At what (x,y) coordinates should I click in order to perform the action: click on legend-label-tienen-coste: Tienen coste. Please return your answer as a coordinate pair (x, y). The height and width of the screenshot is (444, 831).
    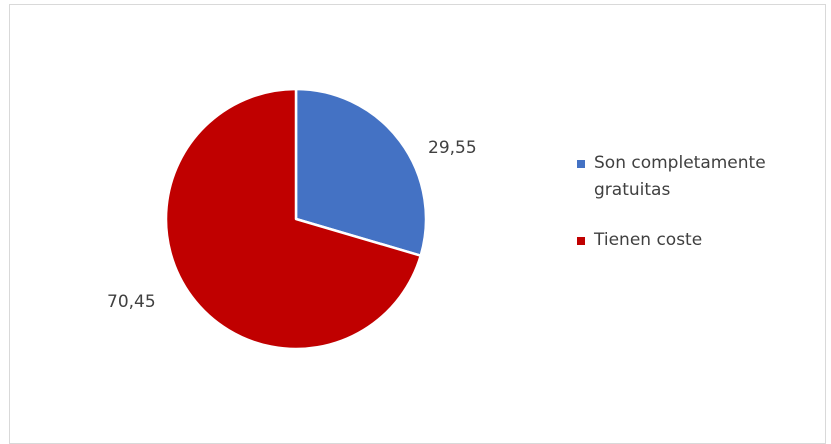
    Looking at the image, I should click on (648, 240).